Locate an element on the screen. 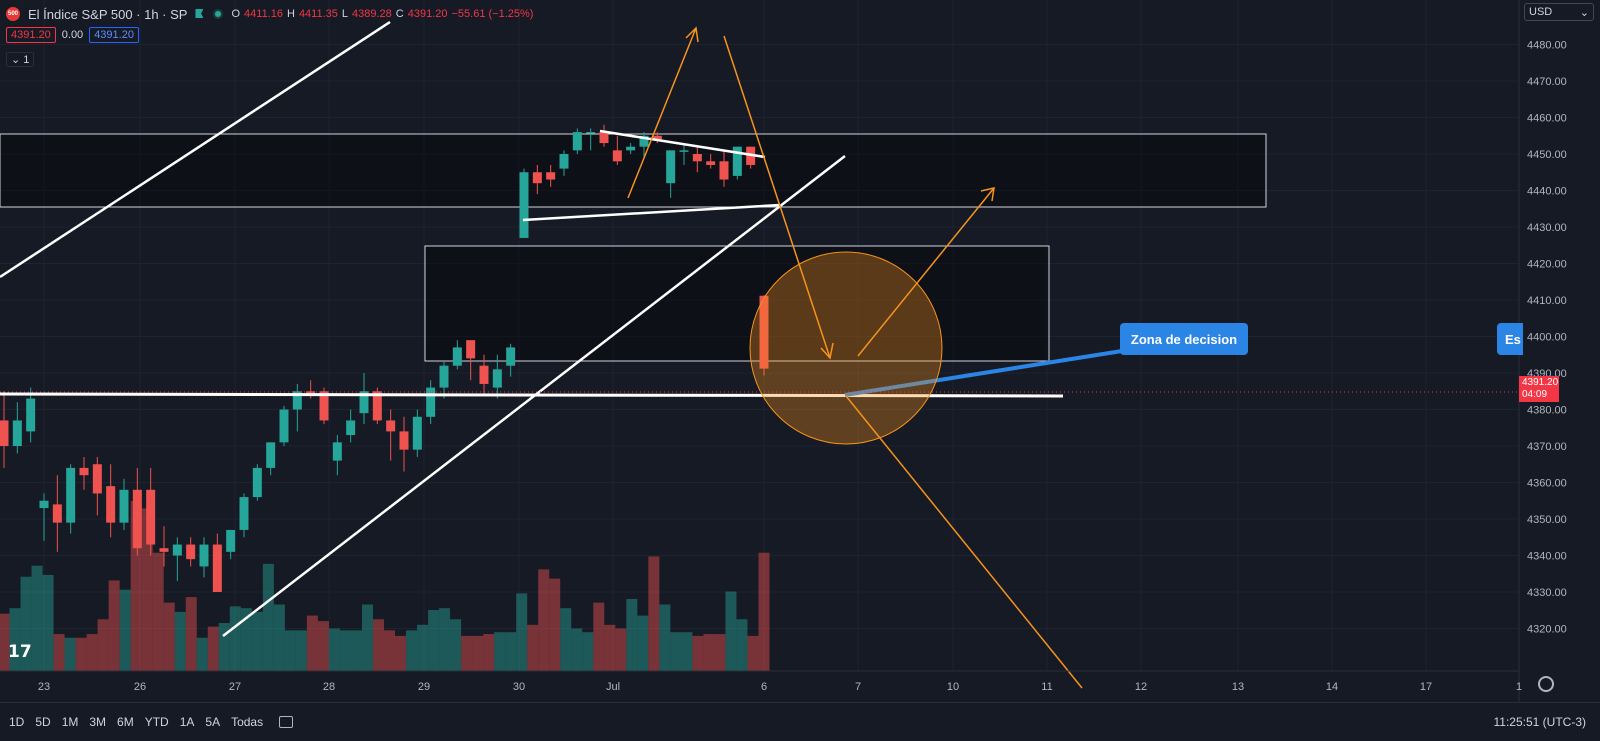  currency-select: USD ⌄ is located at coordinates (1559, 12).